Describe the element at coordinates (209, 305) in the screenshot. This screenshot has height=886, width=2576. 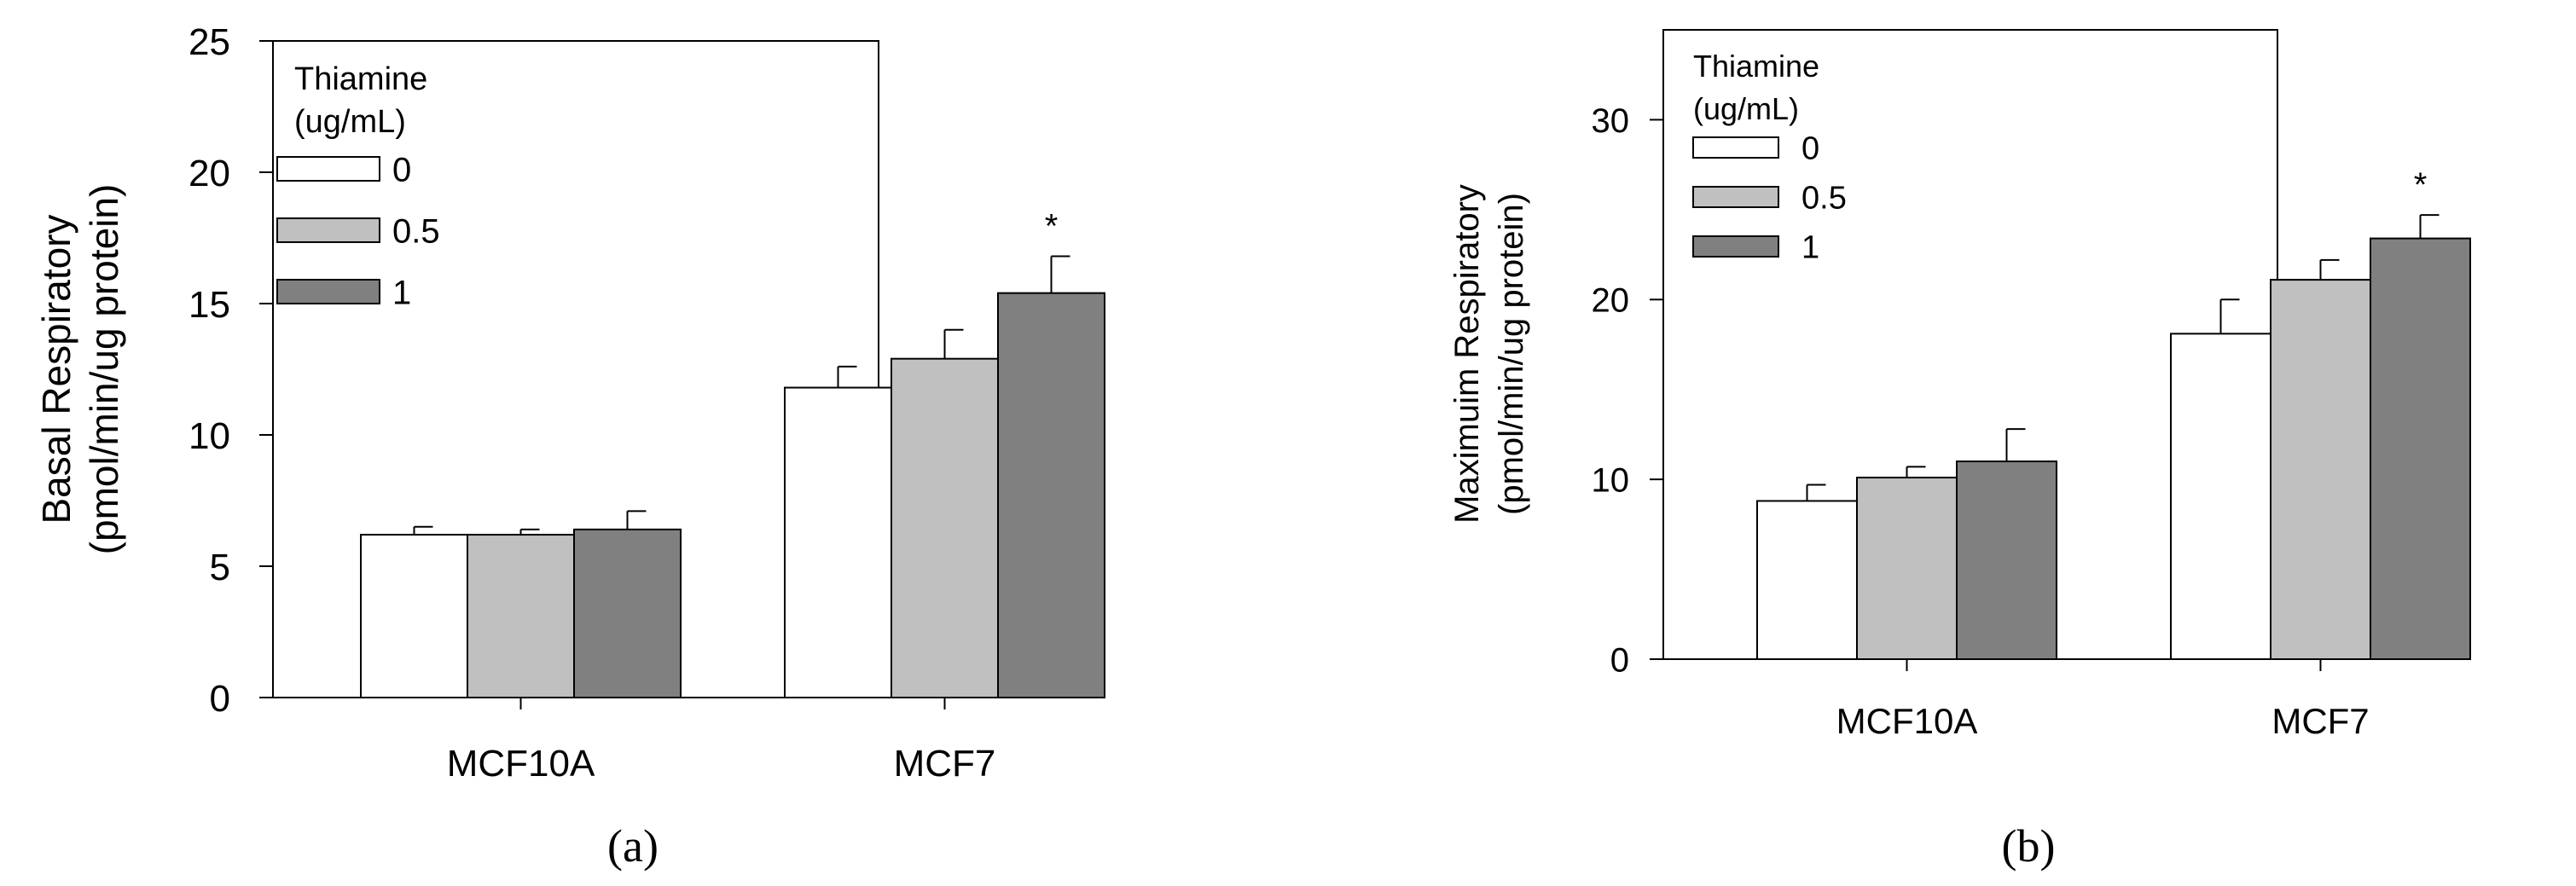
I see `y-tick-label: 15` at that location.